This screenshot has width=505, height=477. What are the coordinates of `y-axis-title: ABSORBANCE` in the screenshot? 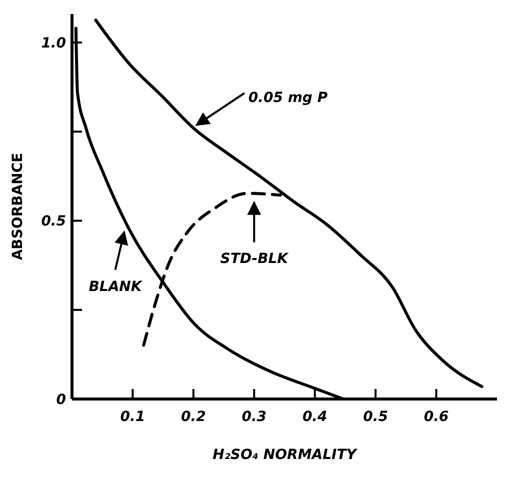 It's located at (18, 206).